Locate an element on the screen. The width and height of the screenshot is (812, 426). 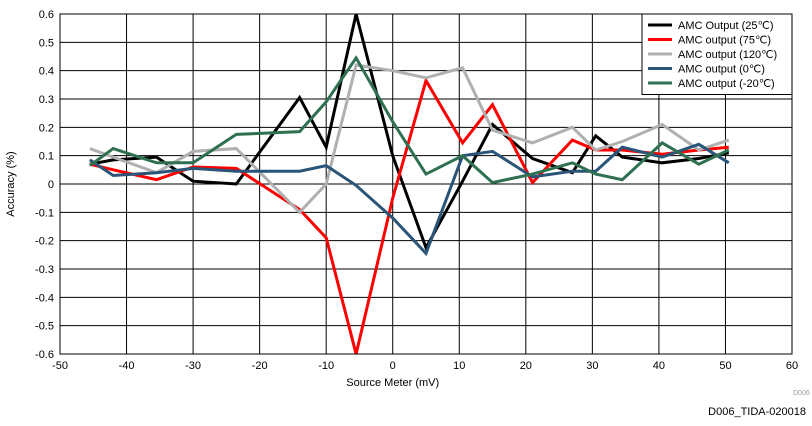
y-tick-label: -0.5 is located at coordinates (44, 327).